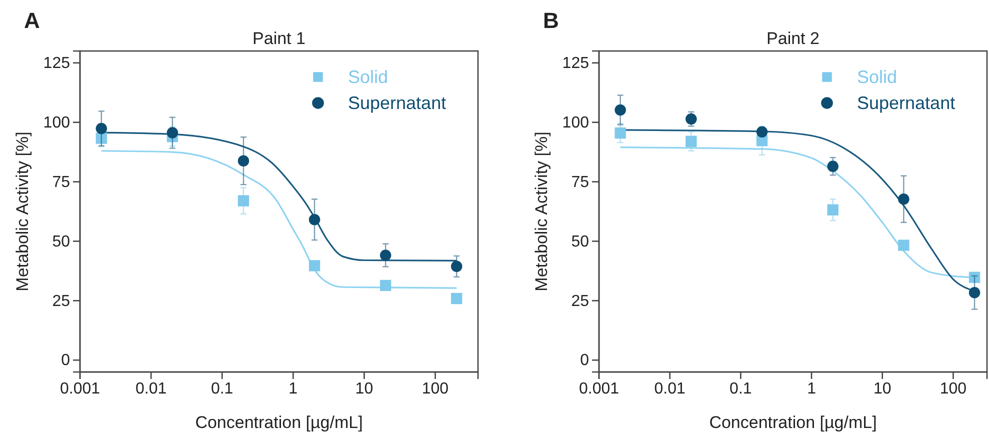 The height and width of the screenshot is (439, 989). I want to click on text: A, so click(32, 20).